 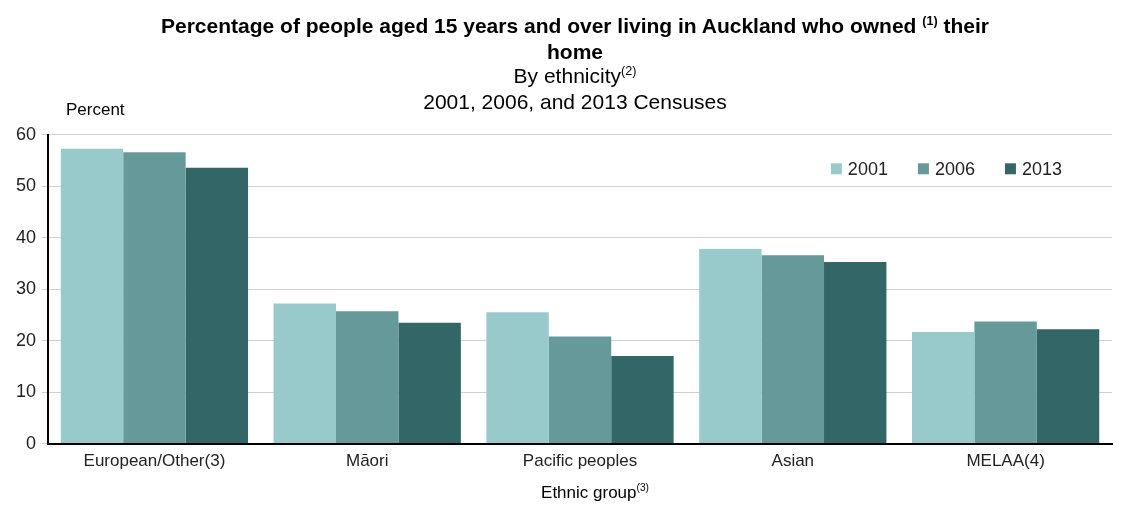 I want to click on y-tick-label: 30, so click(x=26, y=288).